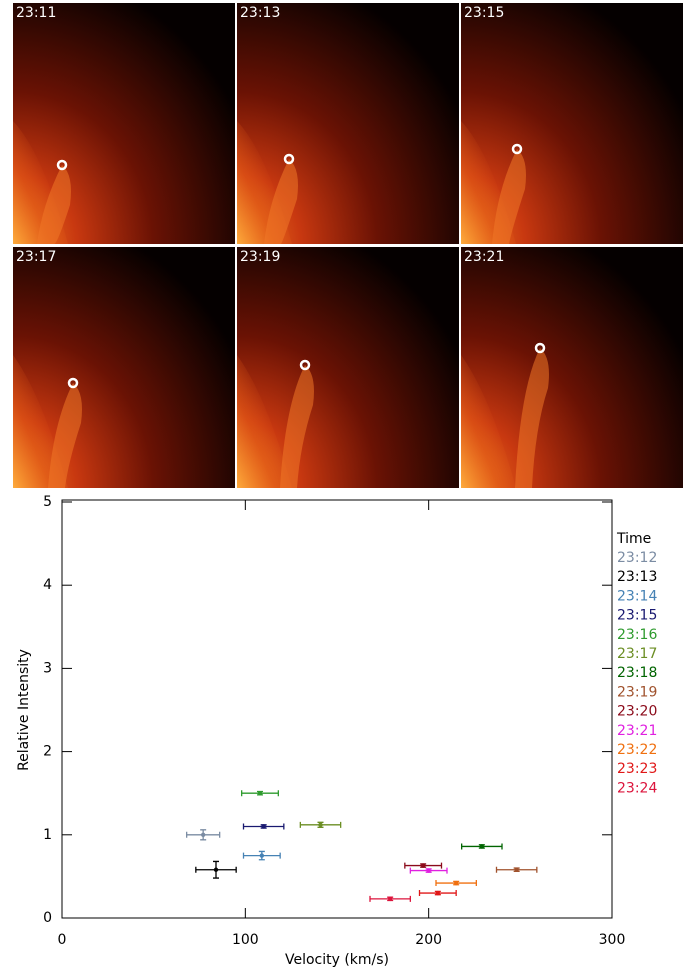  I want to click on legend-entry: 23:12, so click(637, 558).